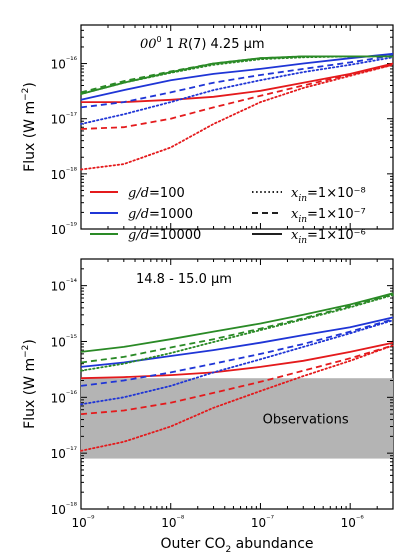 This screenshot has width=415, height=554. Describe the element at coordinates (236, 545) in the screenshot. I see `x-axis-label: Outer CO2 abundance` at that location.